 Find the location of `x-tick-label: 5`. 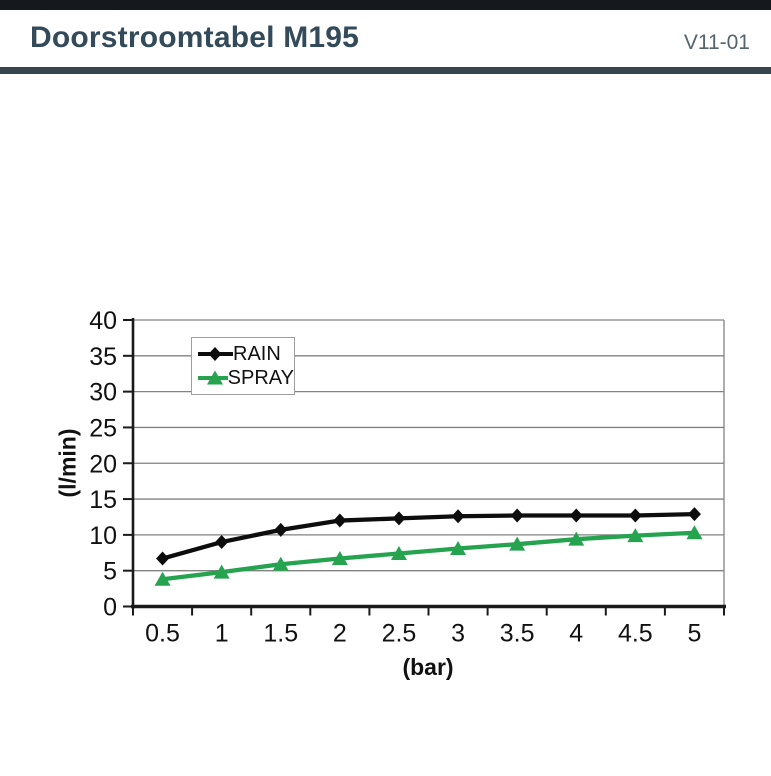

x-tick-label: 5 is located at coordinates (694, 634).